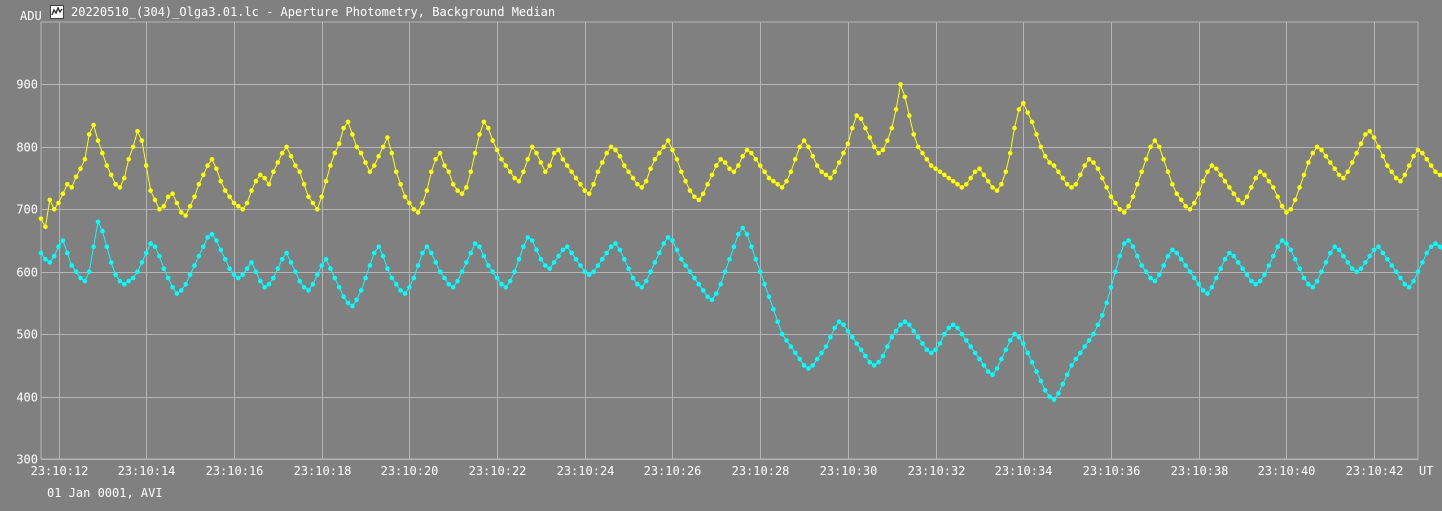 The height and width of the screenshot is (511, 1442). I want to click on y-tick-label: 300, so click(27, 460).